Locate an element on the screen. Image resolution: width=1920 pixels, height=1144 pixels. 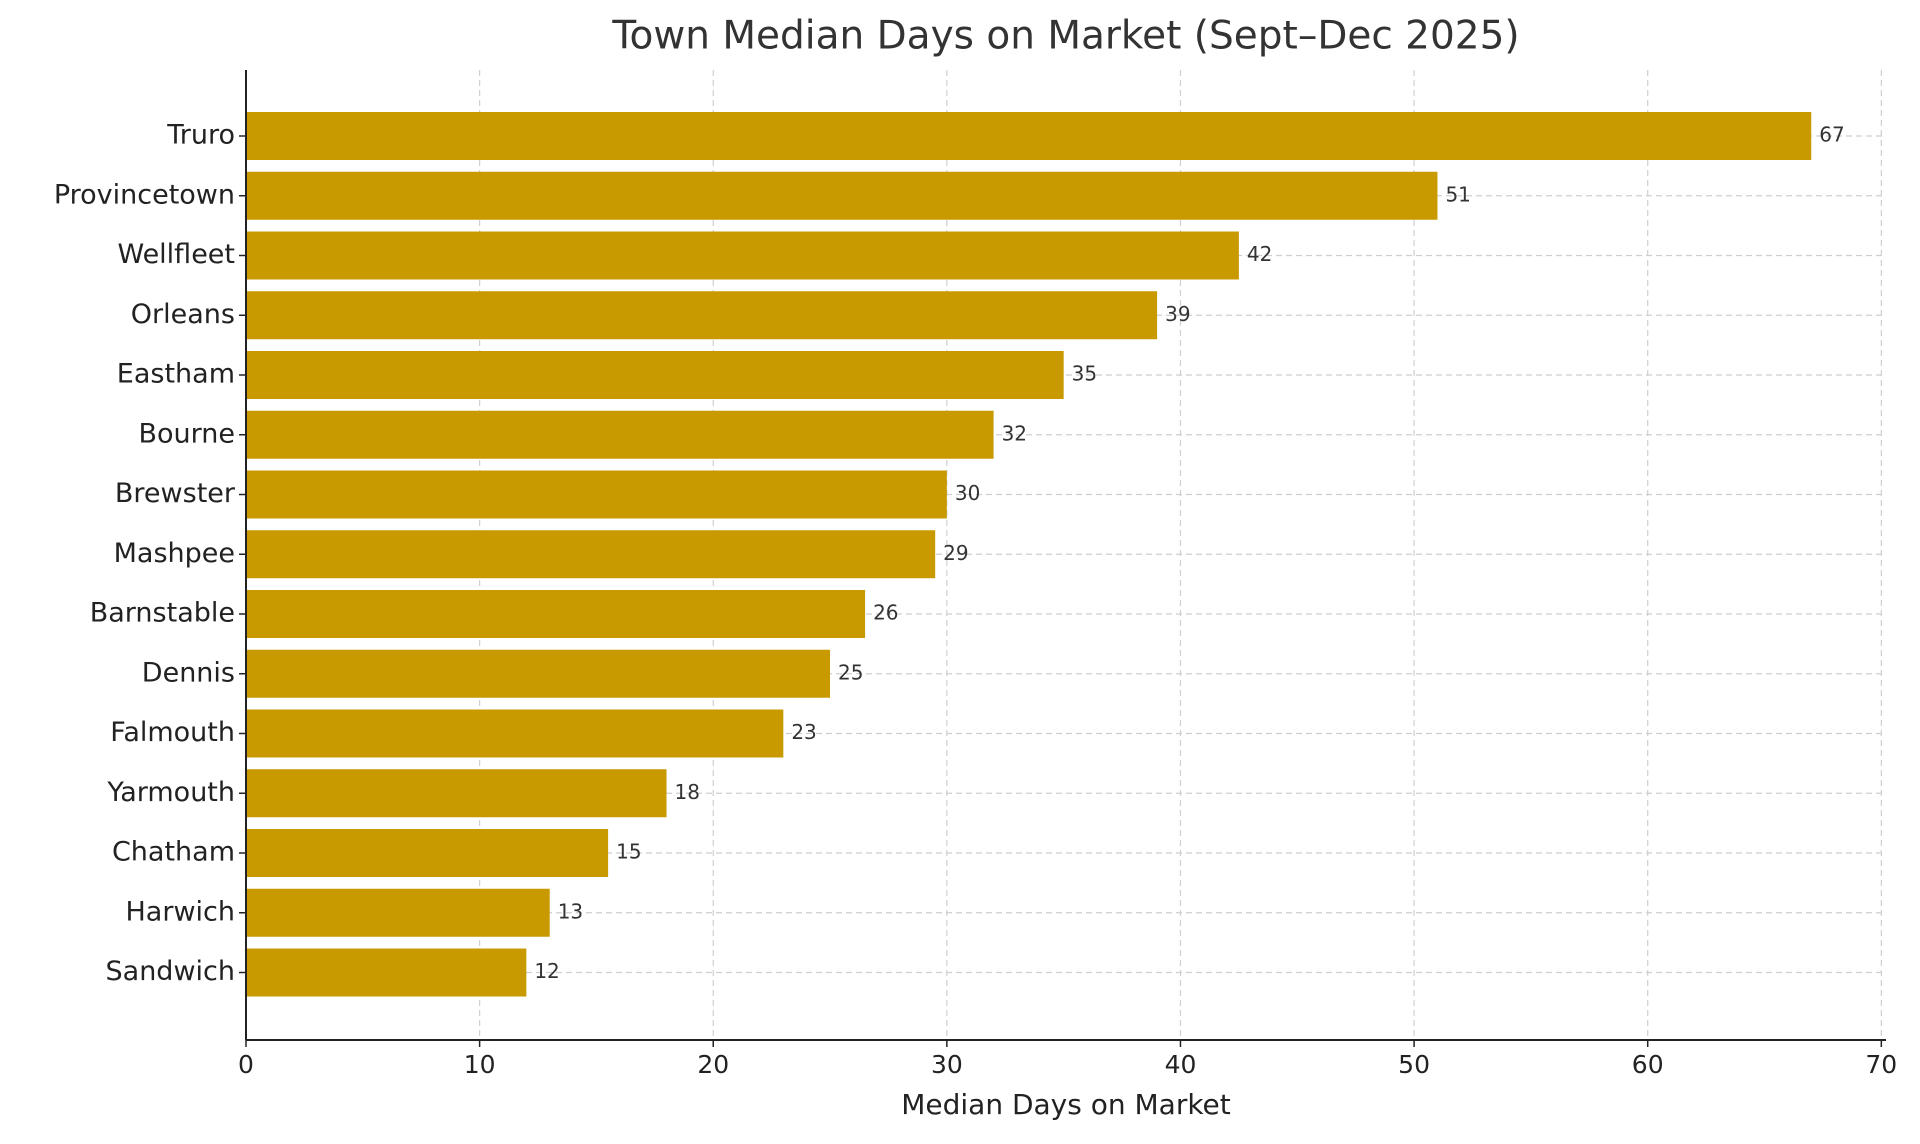
y-tick-label: Brewster is located at coordinates (175, 493).